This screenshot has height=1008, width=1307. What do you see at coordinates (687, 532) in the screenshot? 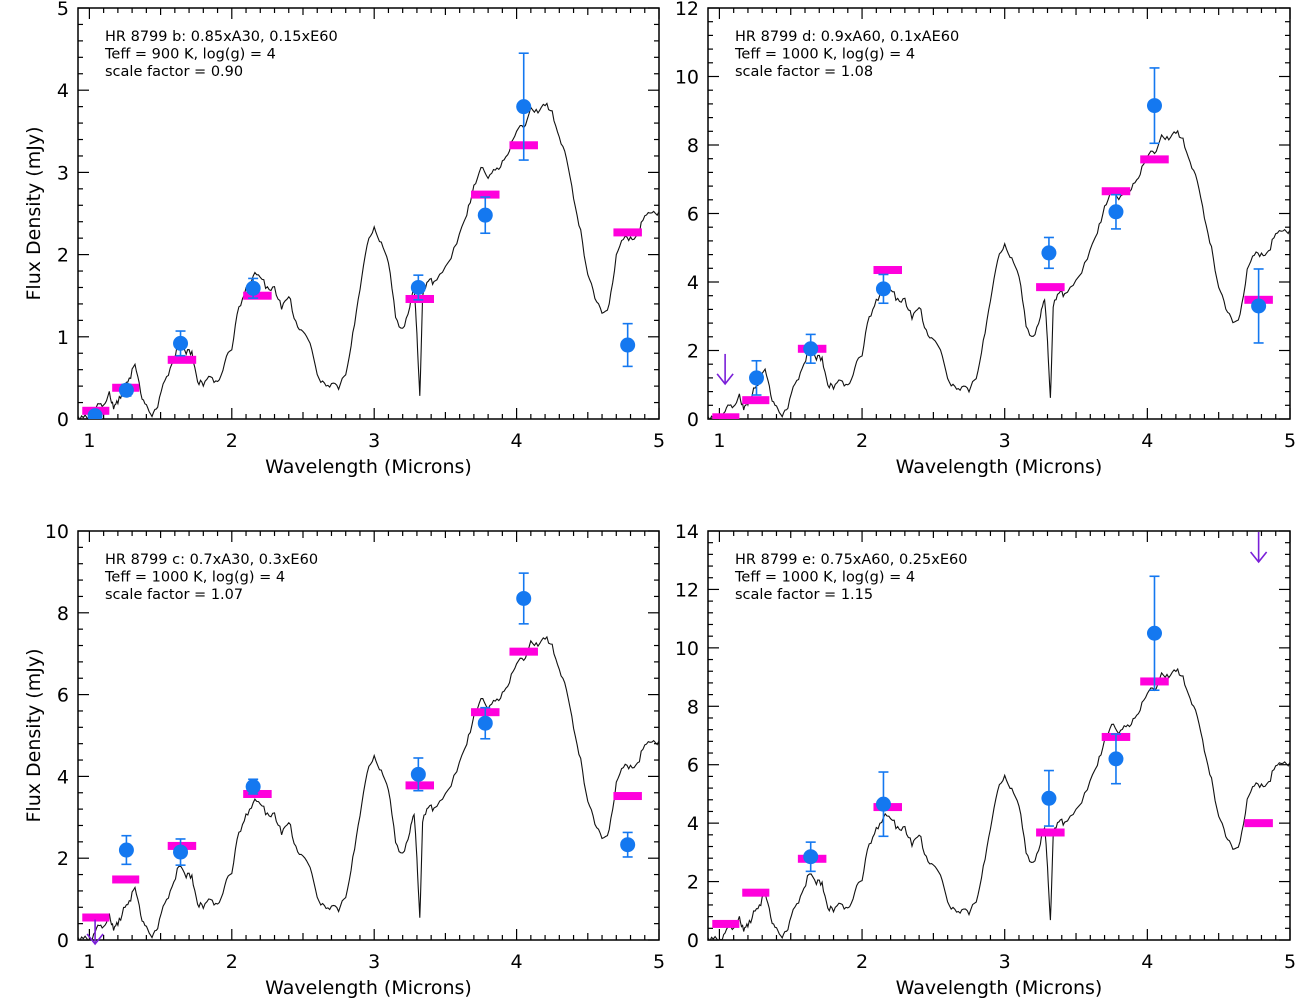
I see `y-tick-label: 14` at bounding box center [687, 532].